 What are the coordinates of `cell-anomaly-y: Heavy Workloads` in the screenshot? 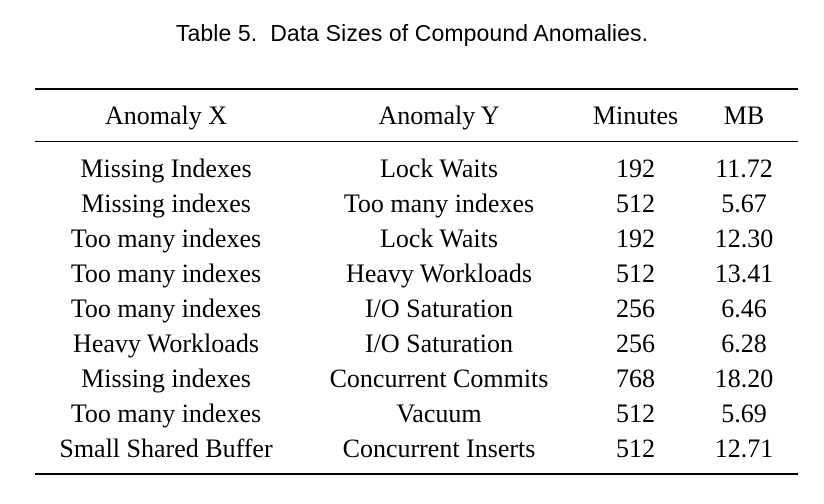 It's located at (439, 273).